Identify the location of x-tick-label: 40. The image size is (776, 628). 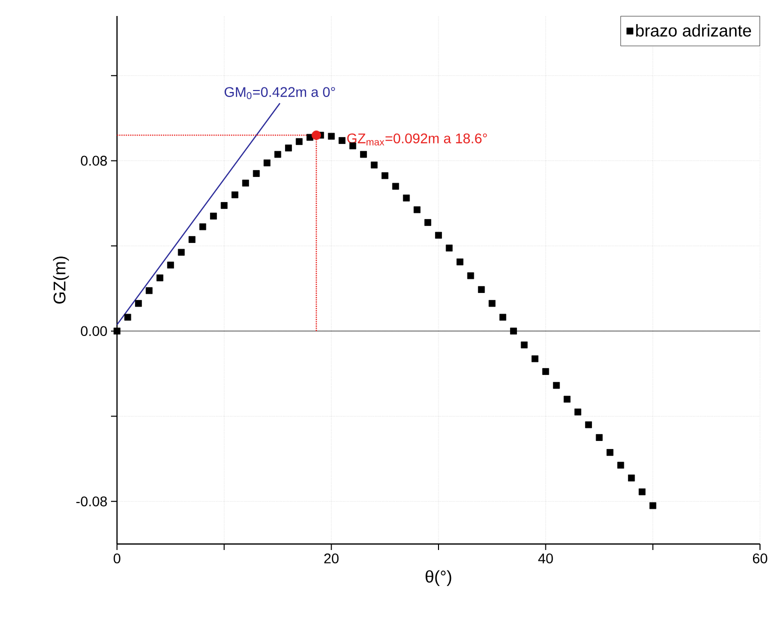
(545, 558).